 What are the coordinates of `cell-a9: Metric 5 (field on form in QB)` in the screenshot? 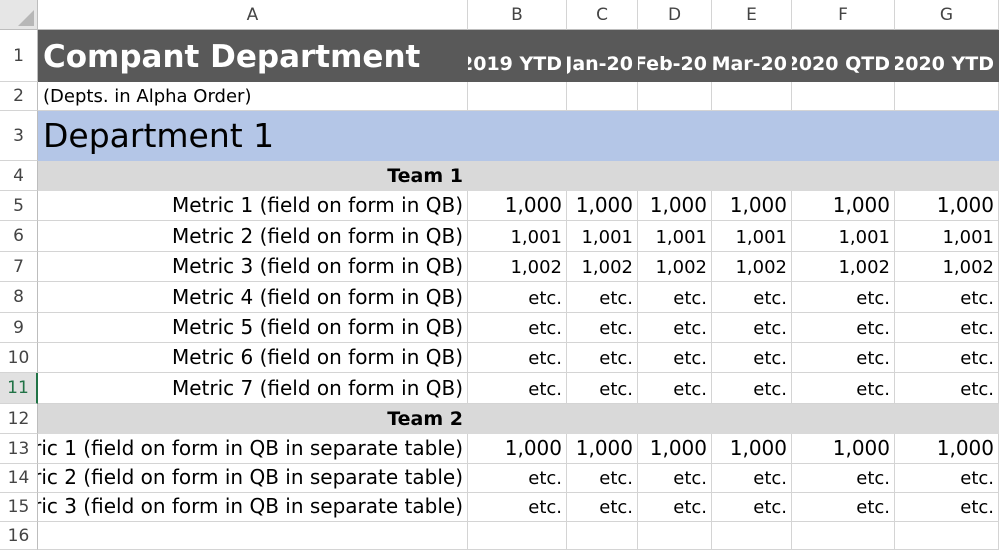 It's located at (253, 328).